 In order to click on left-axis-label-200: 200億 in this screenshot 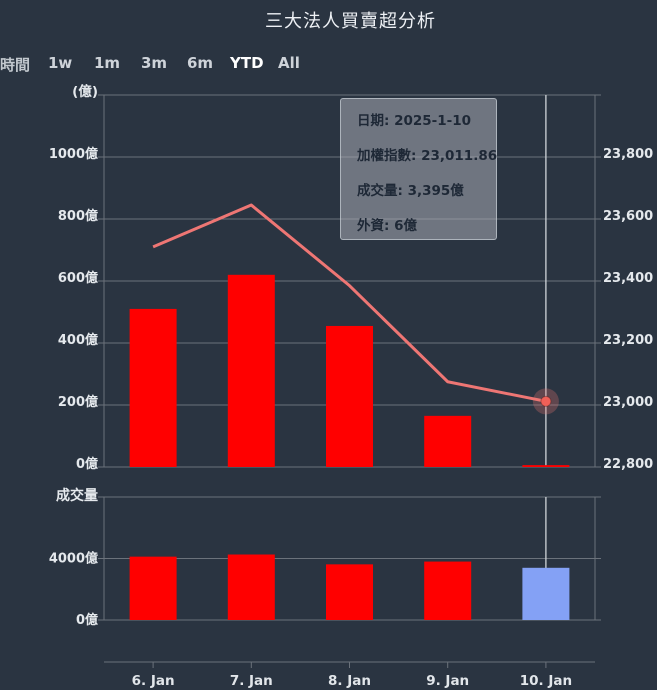, I will do `click(78, 402)`.